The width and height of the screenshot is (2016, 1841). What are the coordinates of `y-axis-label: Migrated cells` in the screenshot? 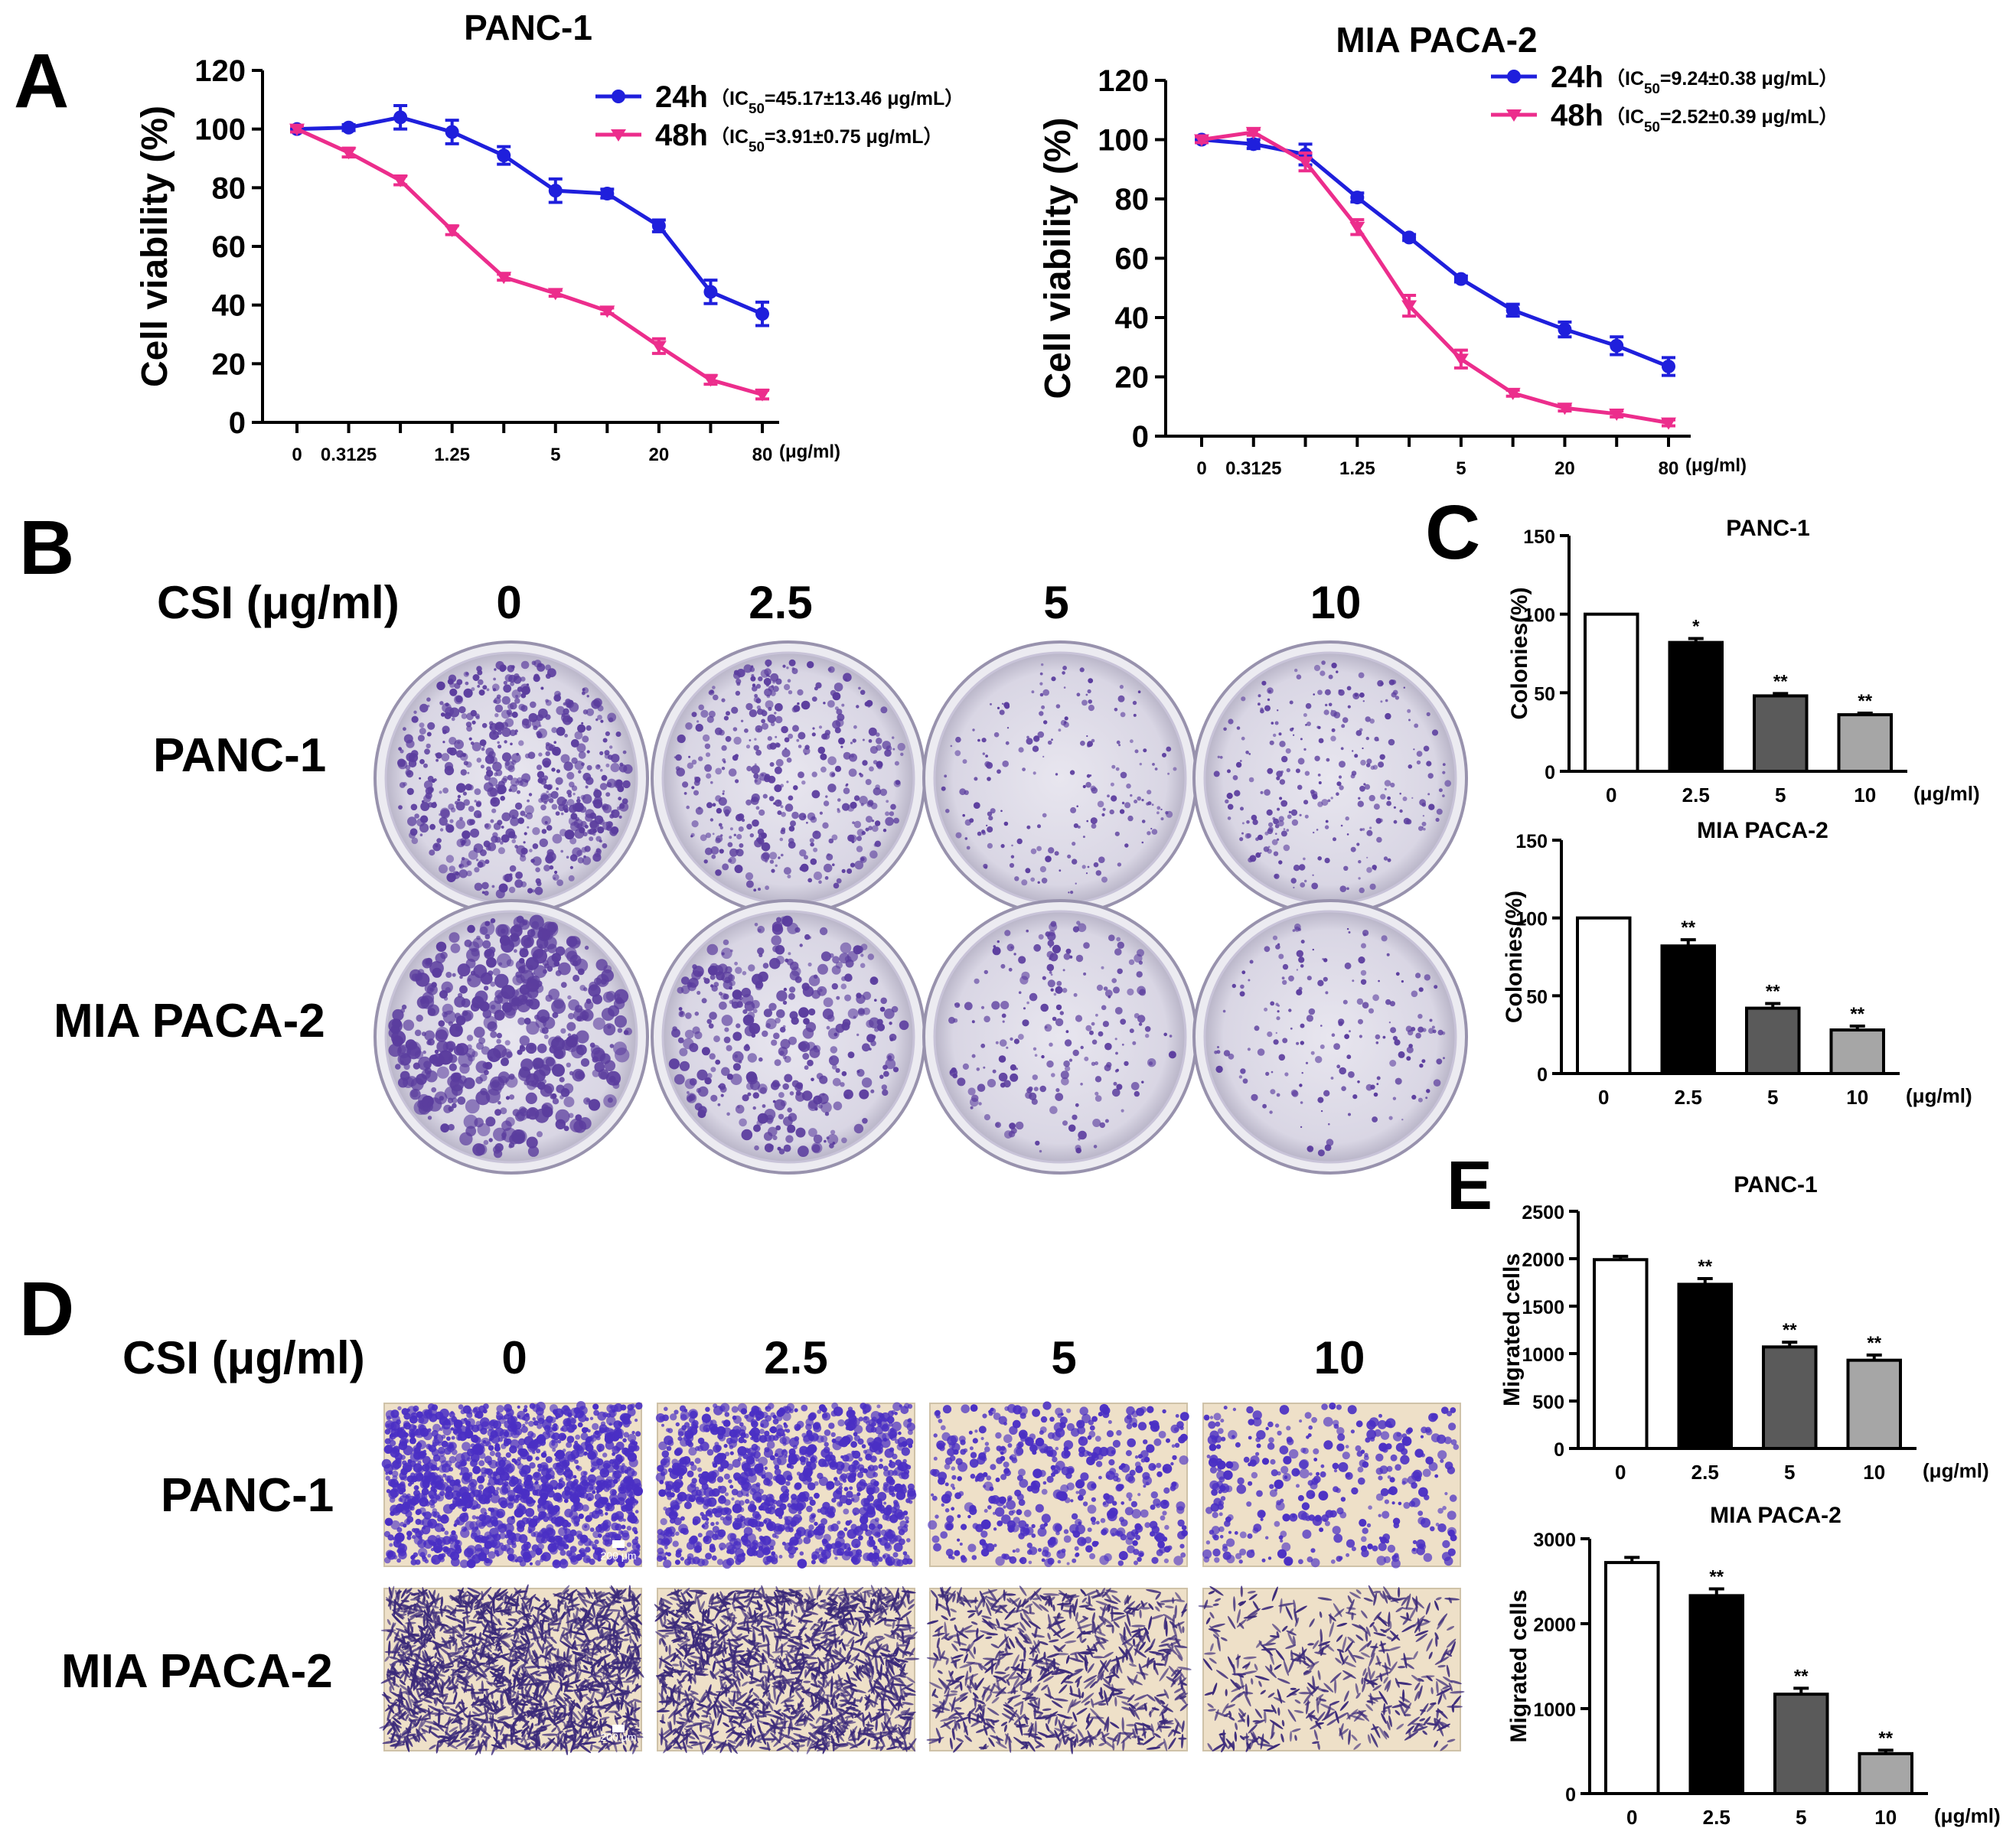 It's located at (1512, 1329).